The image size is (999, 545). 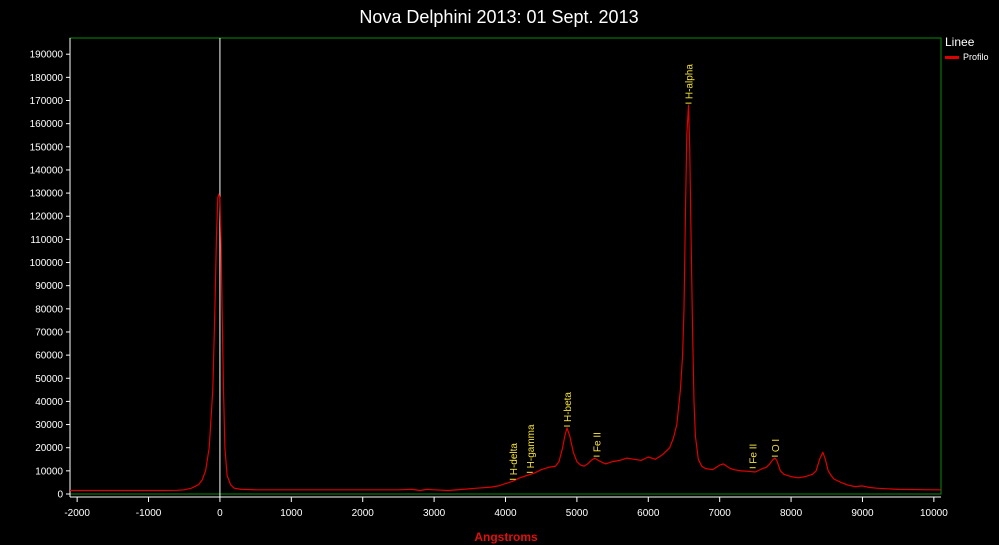 What do you see at coordinates (149, 513) in the screenshot?
I see `x-tick-label: -1000` at bounding box center [149, 513].